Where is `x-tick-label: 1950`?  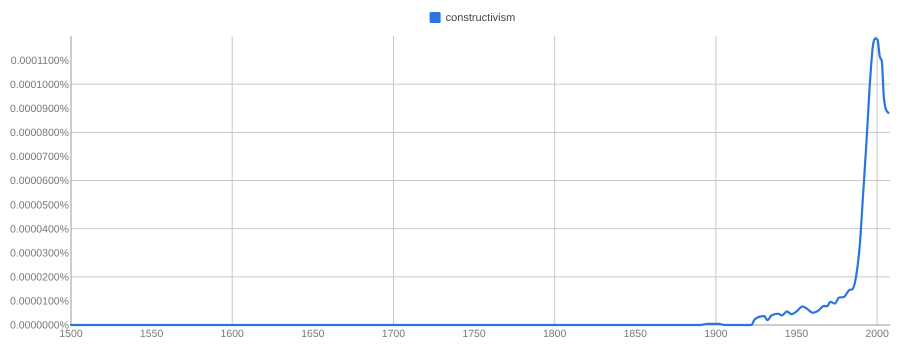 x-tick-label: 1950 is located at coordinates (796, 334).